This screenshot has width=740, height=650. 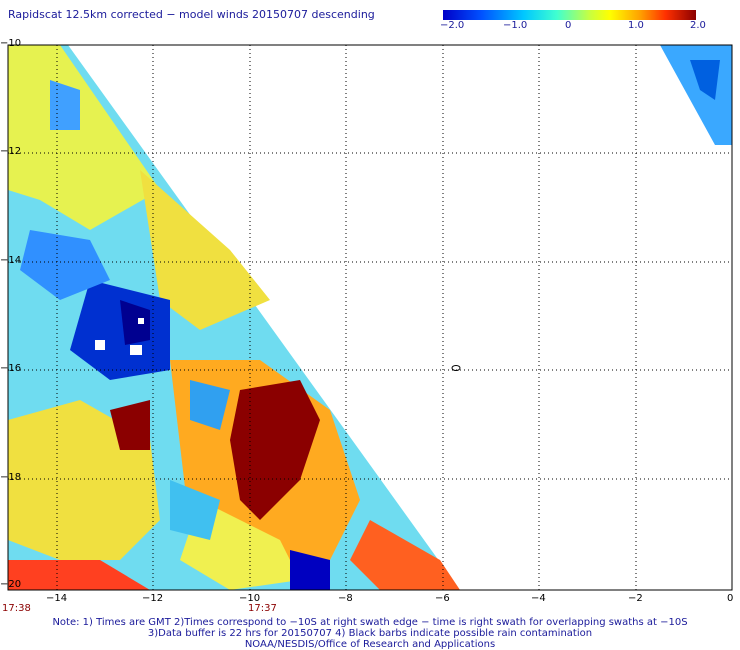 I want to click on colorbar-tick: 1.0, so click(x=636, y=25).